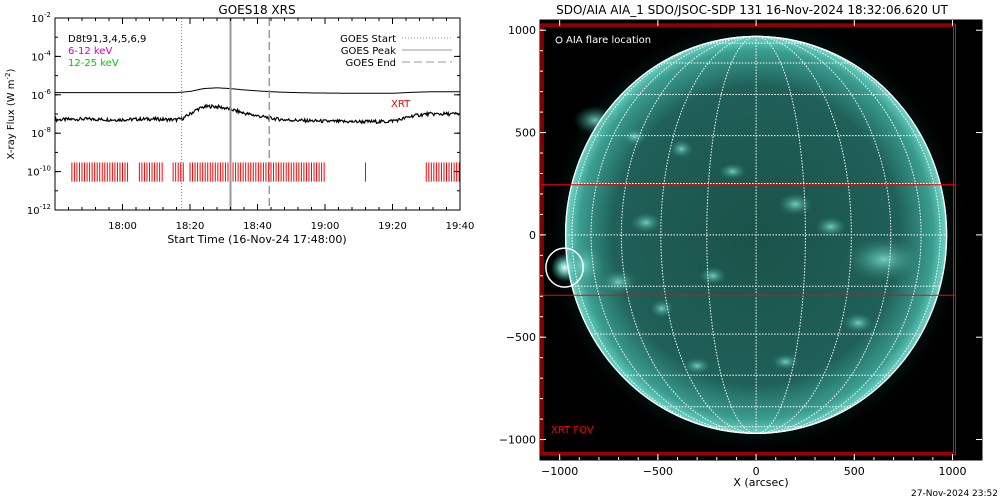 This screenshot has width=1000, height=500. I want to click on legend-goes-peak: GOES Peak, so click(368, 51).